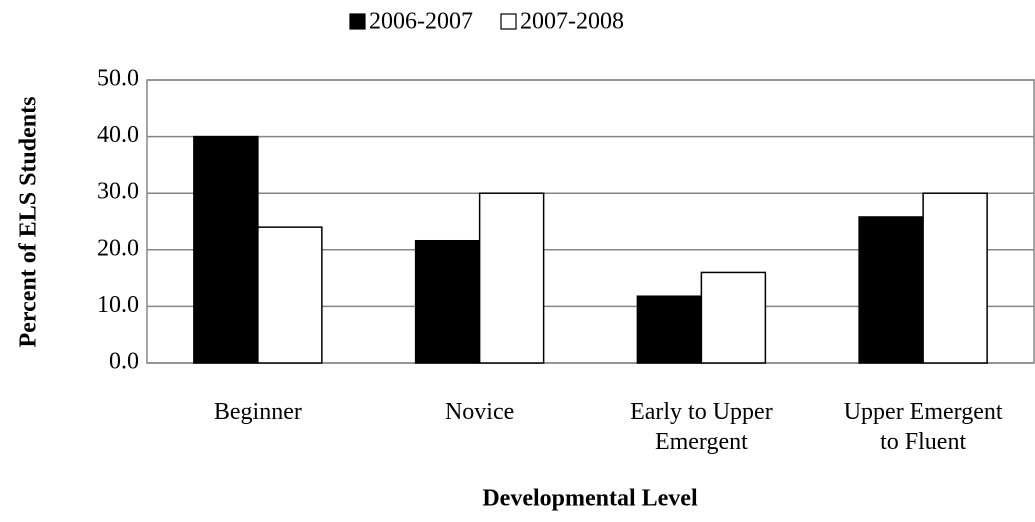  I want to click on y-tick-label: 40.0, so click(118, 135).